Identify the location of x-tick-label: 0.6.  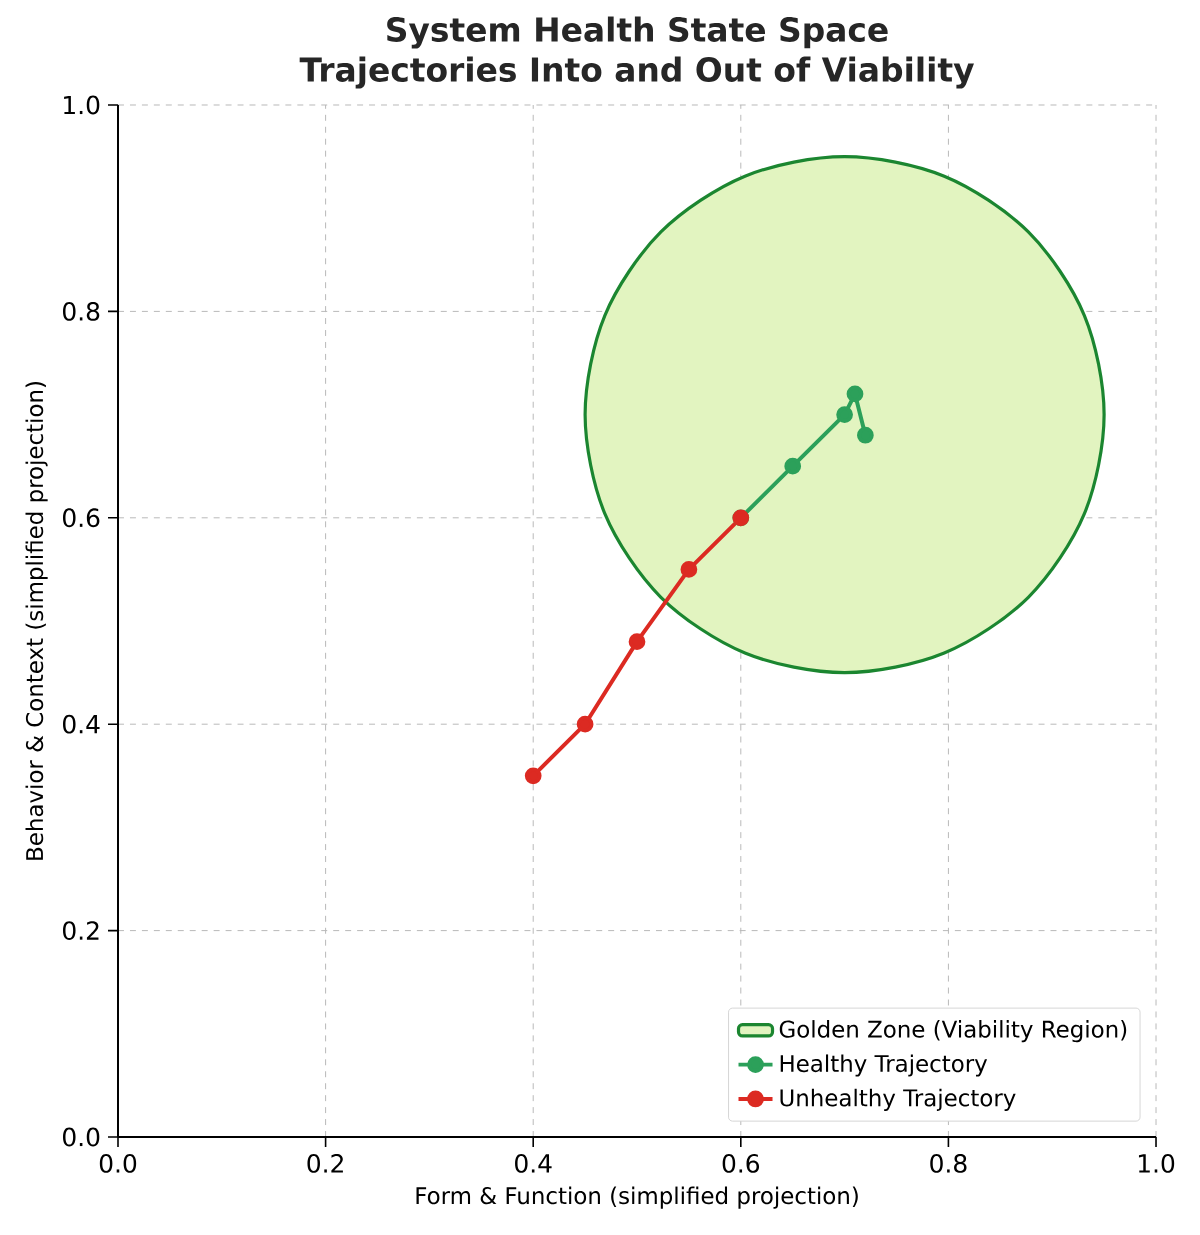
(741, 1163).